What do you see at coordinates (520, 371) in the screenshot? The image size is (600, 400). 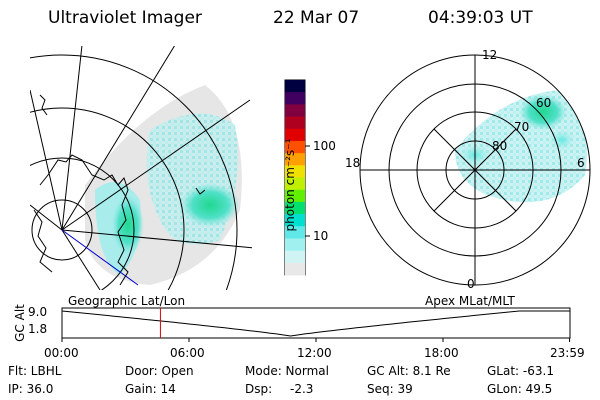 I see `status-glat: GLat: -63.1` at bounding box center [520, 371].